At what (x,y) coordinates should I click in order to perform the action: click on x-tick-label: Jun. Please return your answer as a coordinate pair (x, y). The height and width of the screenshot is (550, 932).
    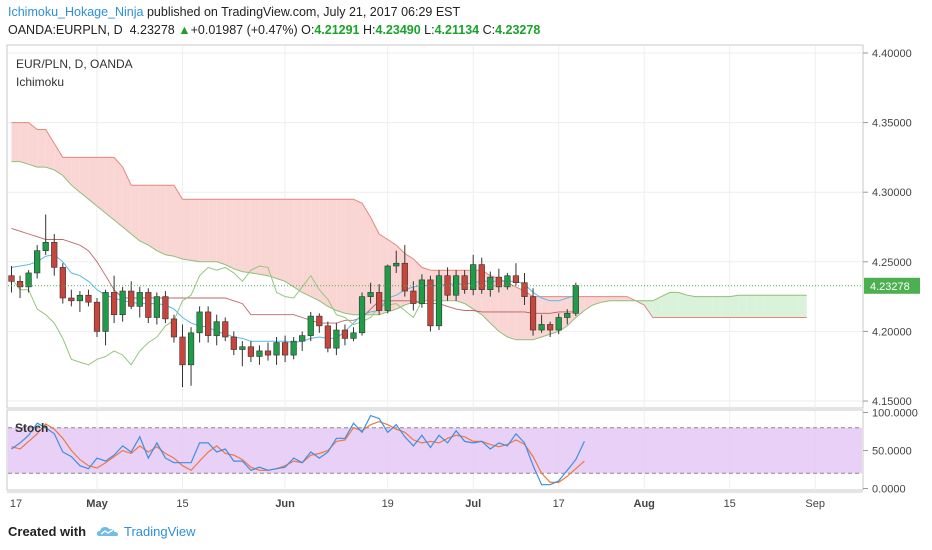
    Looking at the image, I should click on (285, 504).